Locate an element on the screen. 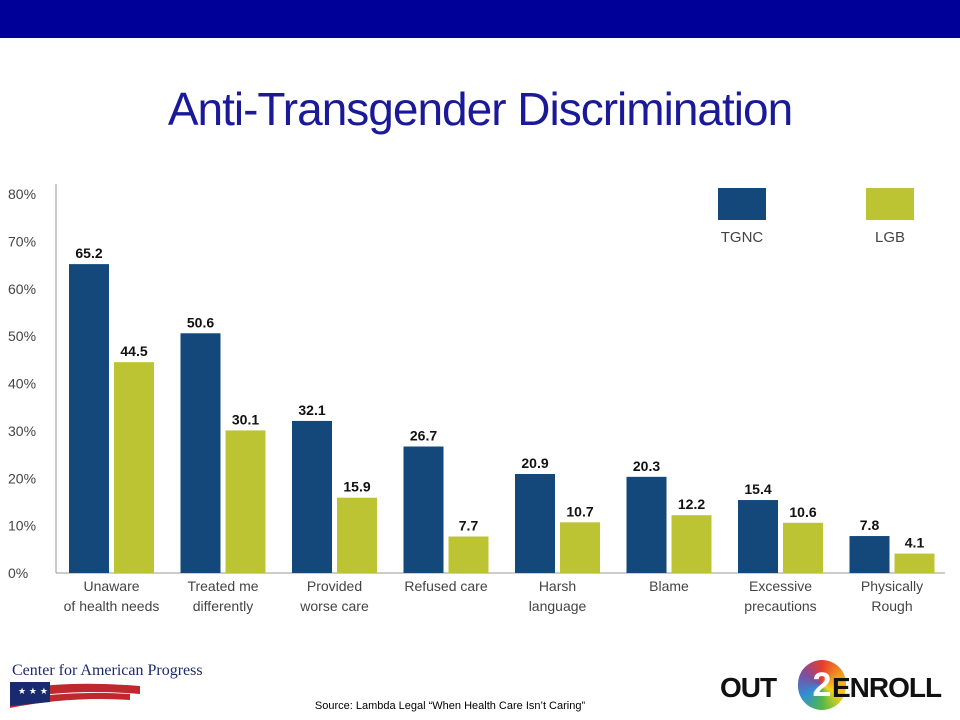 The width and height of the screenshot is (960, 720). x-category-label: language is located at coordinates (558, 606).